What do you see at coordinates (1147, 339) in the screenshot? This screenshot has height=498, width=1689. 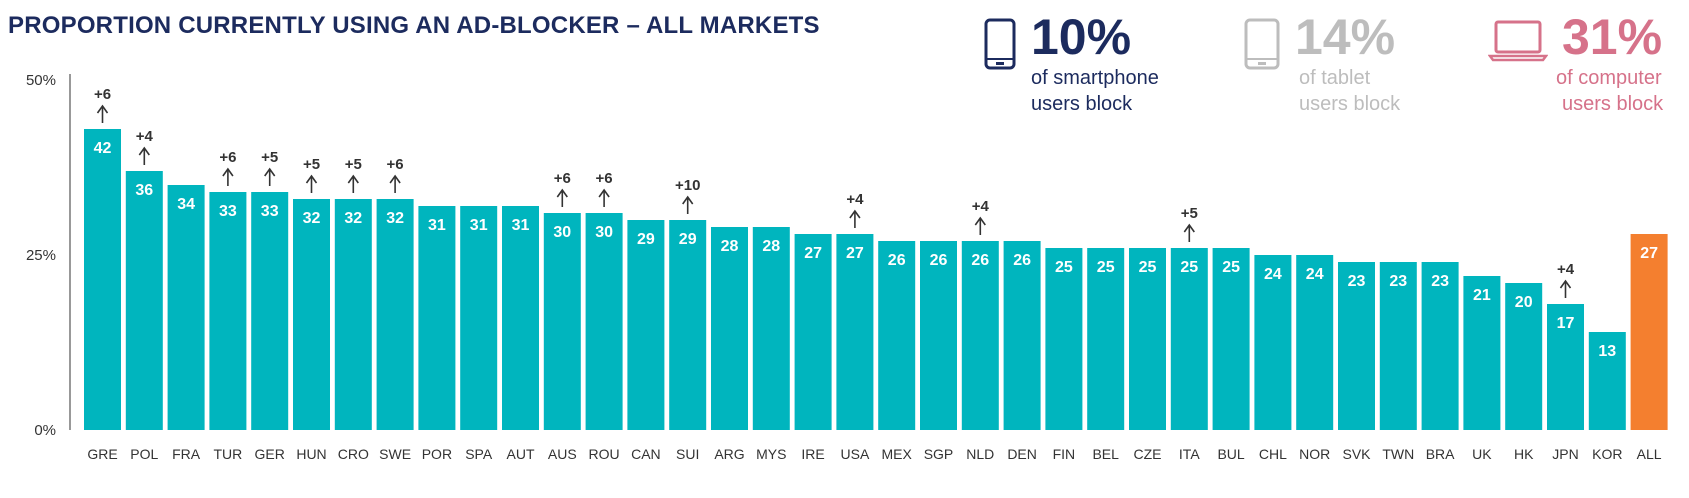 I see `bar-cze` at bounding box center [1147, 339].